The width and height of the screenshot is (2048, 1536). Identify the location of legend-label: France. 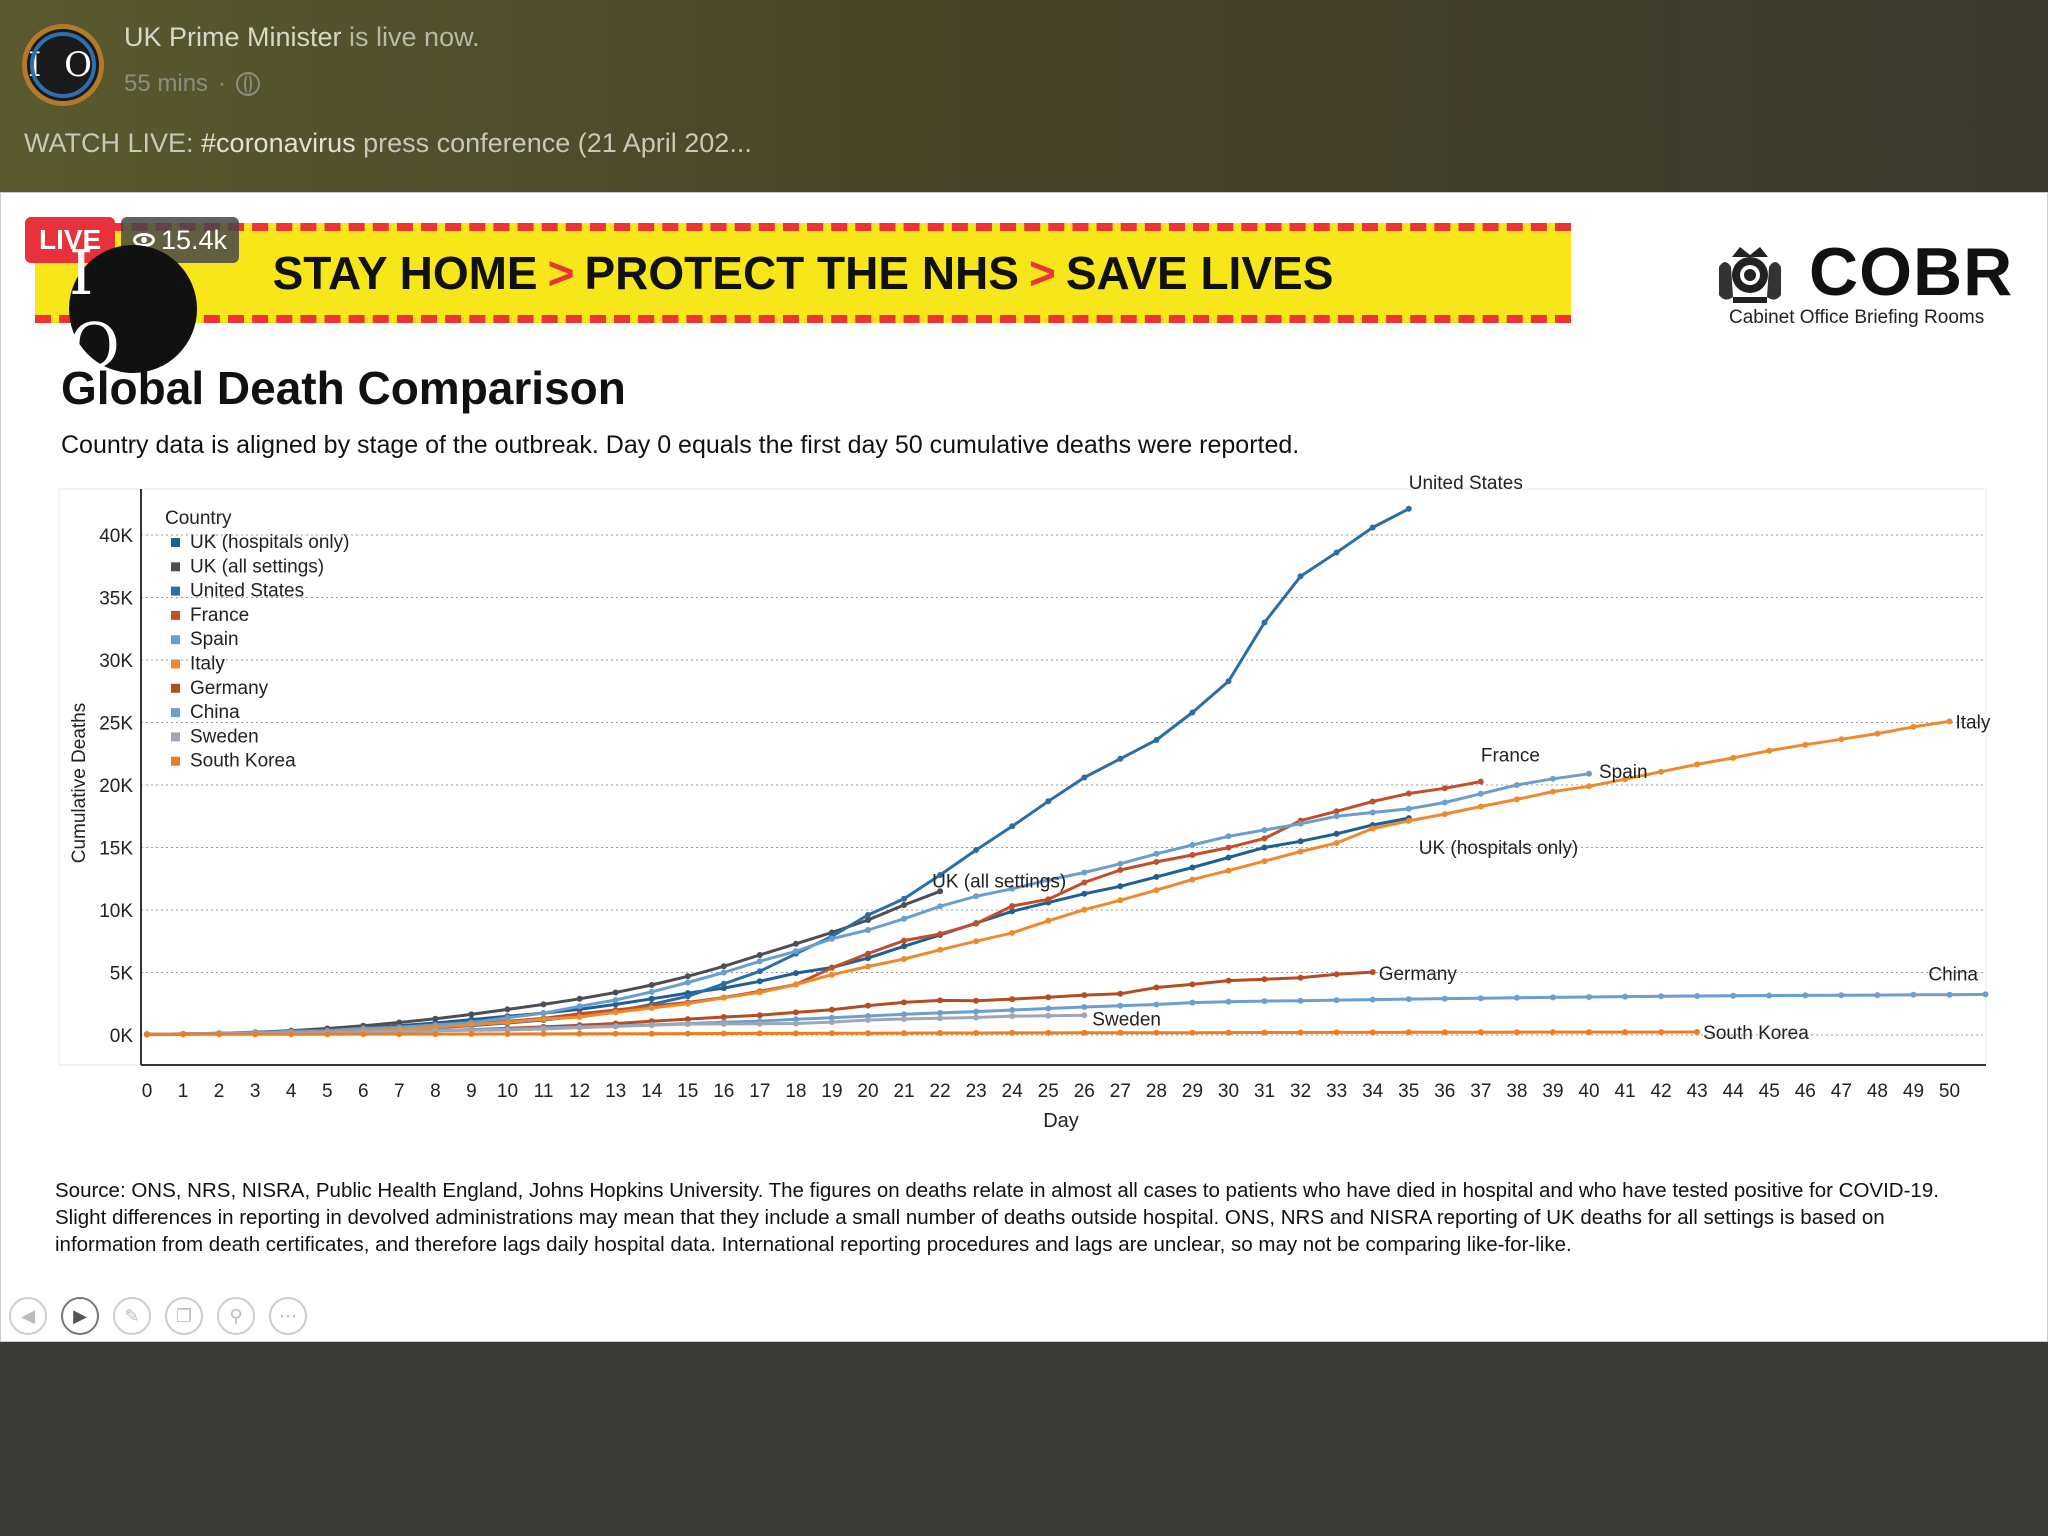
(219, 615).